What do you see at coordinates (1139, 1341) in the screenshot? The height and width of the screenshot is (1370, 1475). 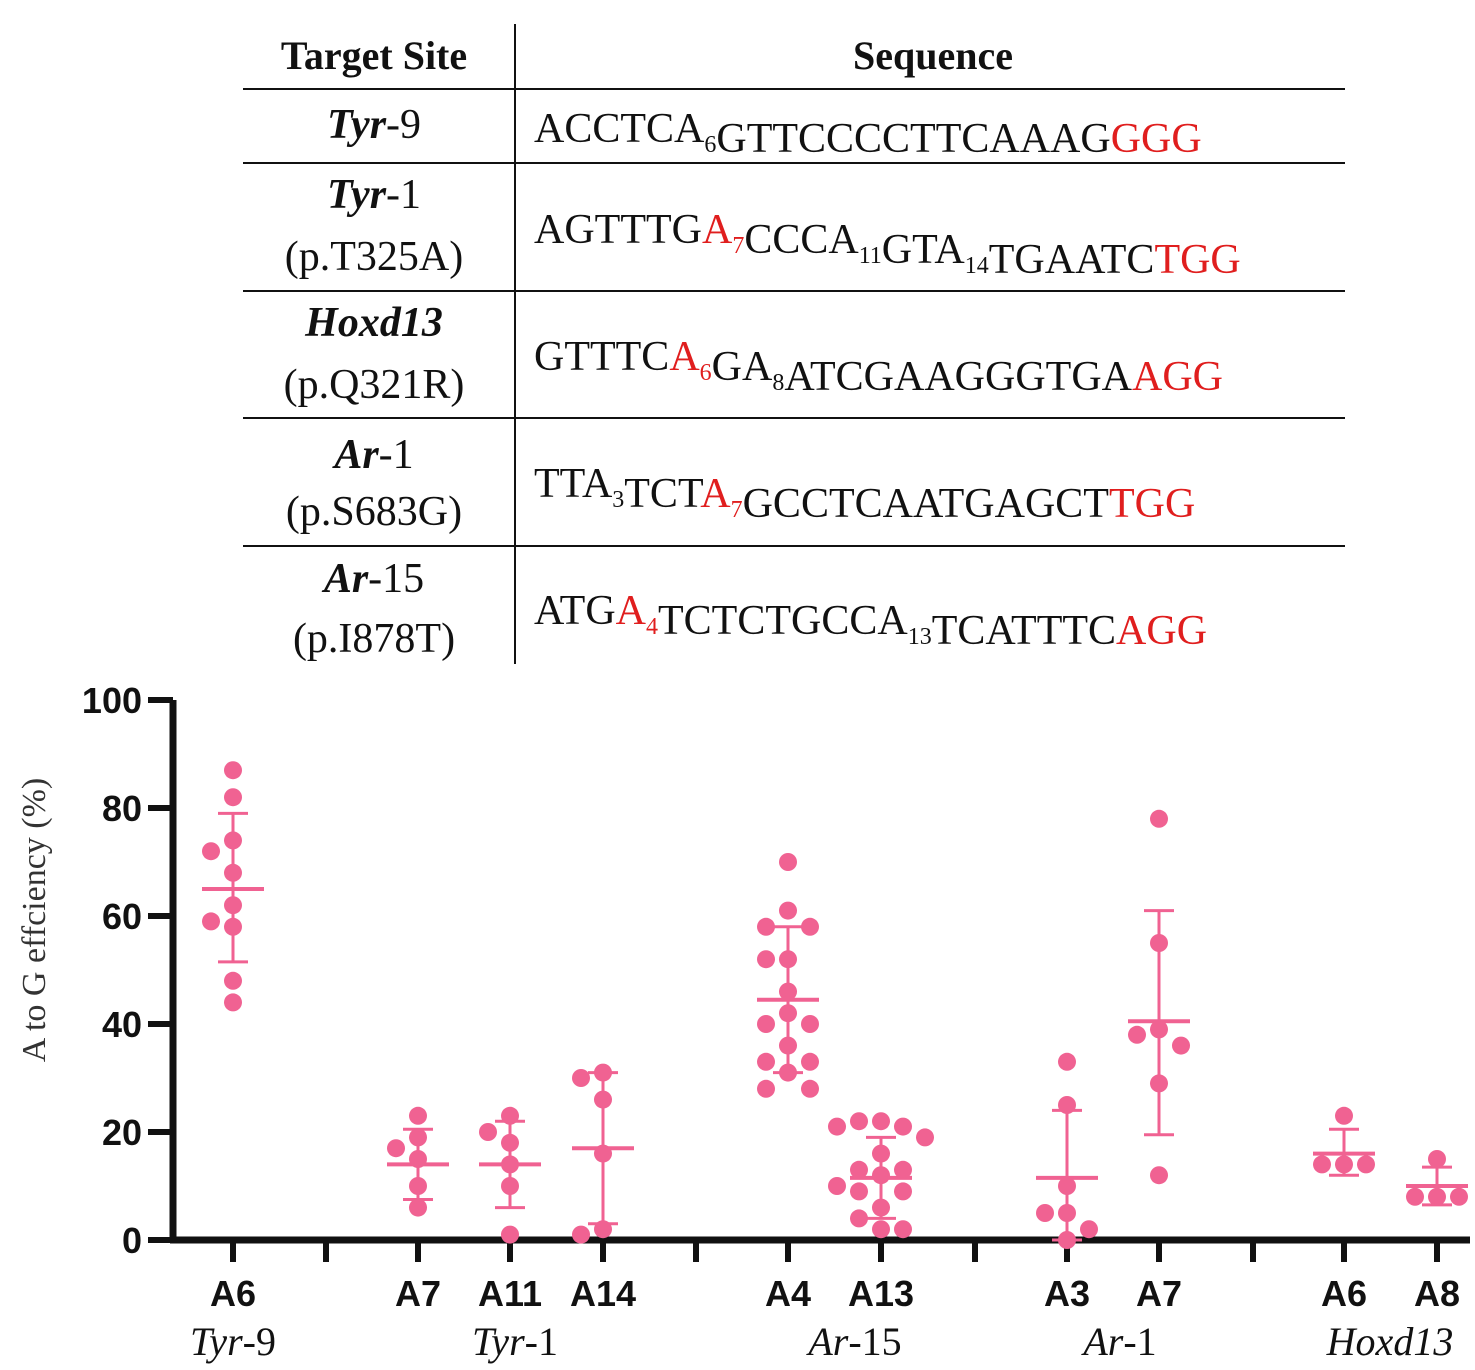 I see `group-label-suffix: -1` at bounding box center [1139, 1341].